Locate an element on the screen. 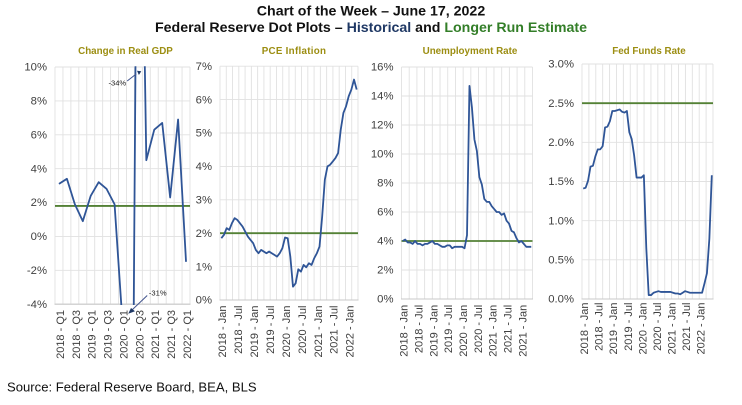 The width and height of the screenshot is (742, 405). svg-text: 0.0% is located at coordinates (561, 300).